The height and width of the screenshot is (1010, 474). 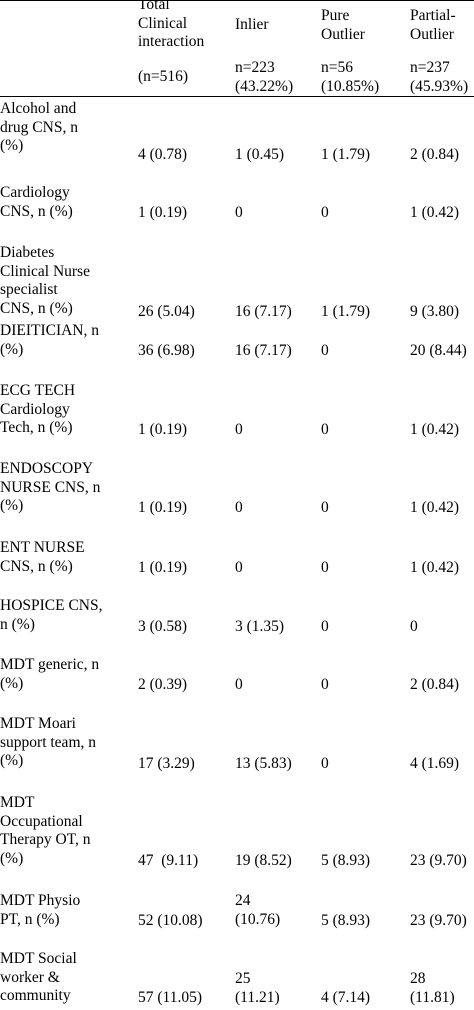 I want to click on value-total: 2 (0.39), so click(x=163, y=684).